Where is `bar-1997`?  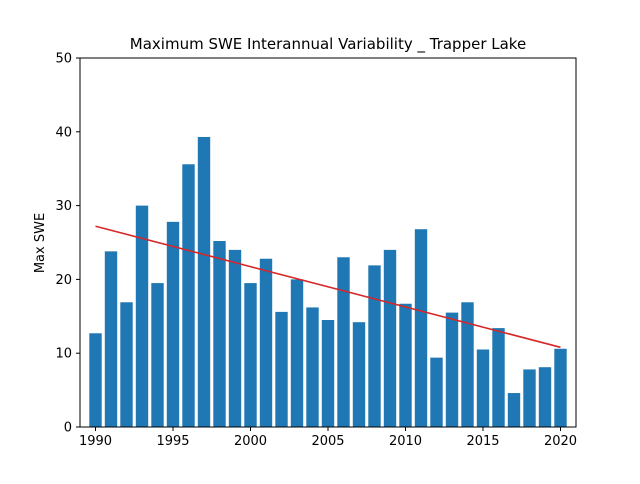
bar-1997 is located at coordinates (204, 281).